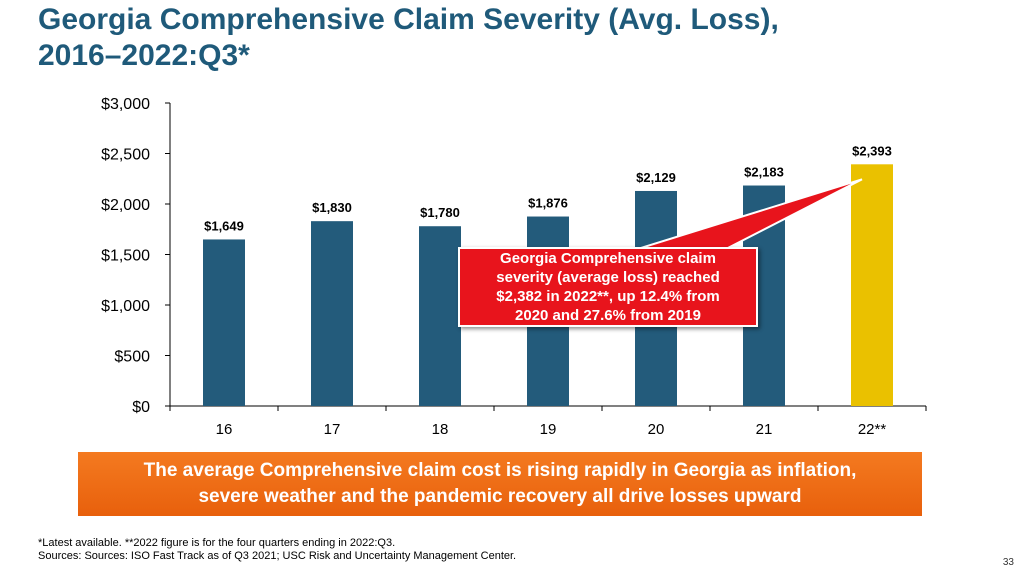 The height and width of the screenshot is (576, 1024). What do you see at coordinates (141, 407) in the screenshot?
I see `y-tick-label: $0` at bounding box center [141, 407].